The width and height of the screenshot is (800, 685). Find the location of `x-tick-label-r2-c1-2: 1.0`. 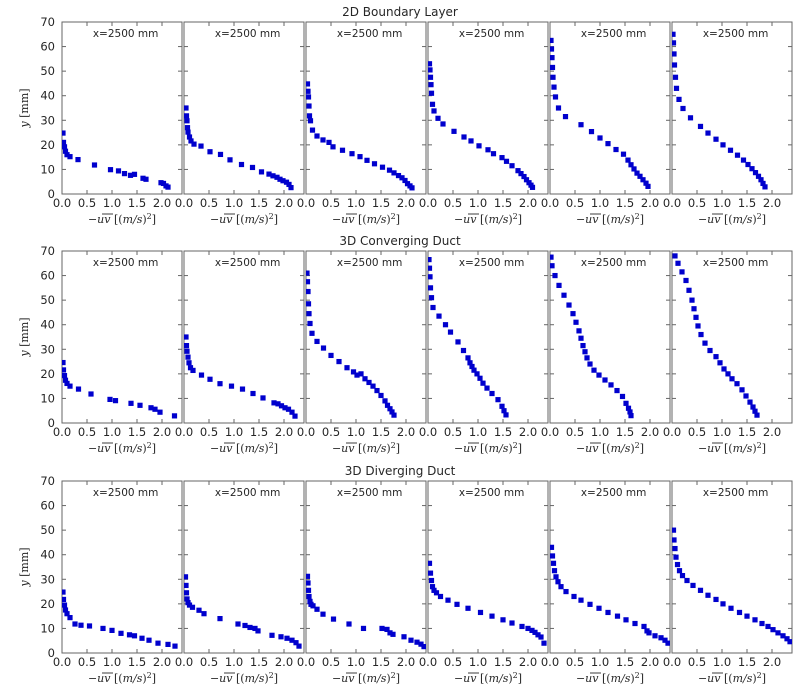

x-tick-label-r2-c1-2: 1.0 is located at coordinates (234, 662).